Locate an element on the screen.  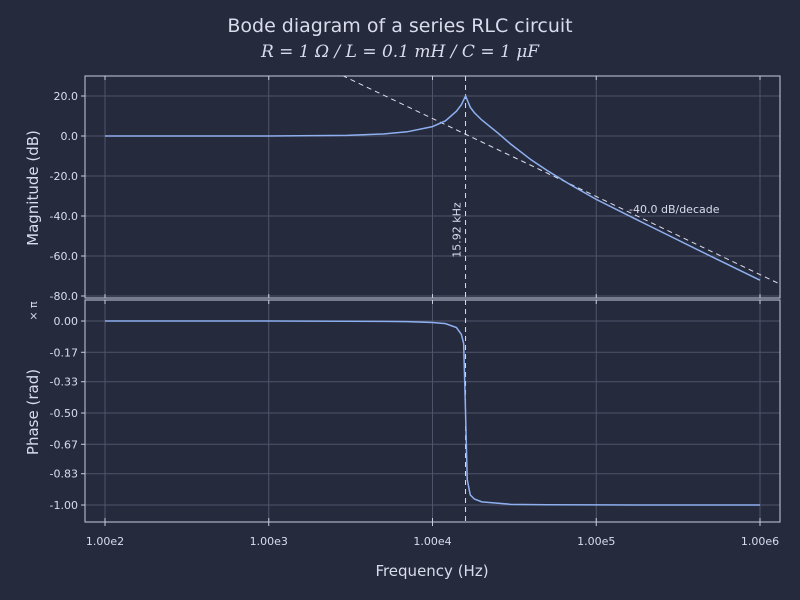
phase-y-tick-label: -0.17 is located at coordinates (64, 352).